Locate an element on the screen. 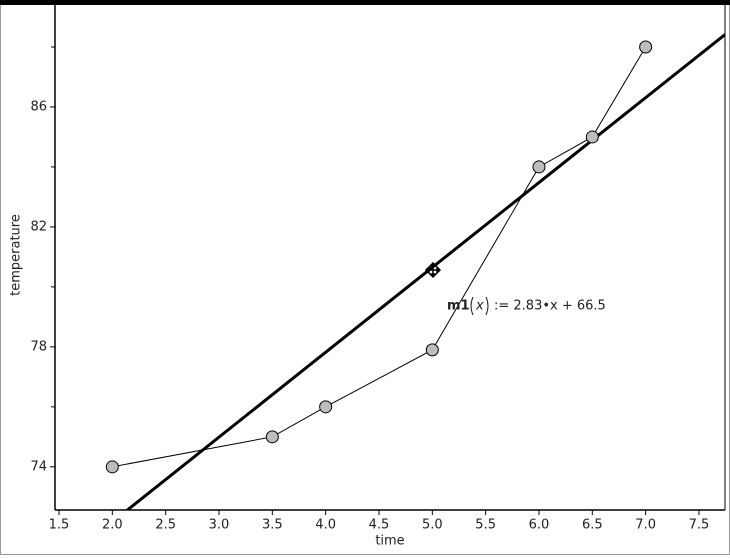 The width and height of the screenshot is (730, 559). x-tick-label: 3.5 is located at coordinates (272, 525).